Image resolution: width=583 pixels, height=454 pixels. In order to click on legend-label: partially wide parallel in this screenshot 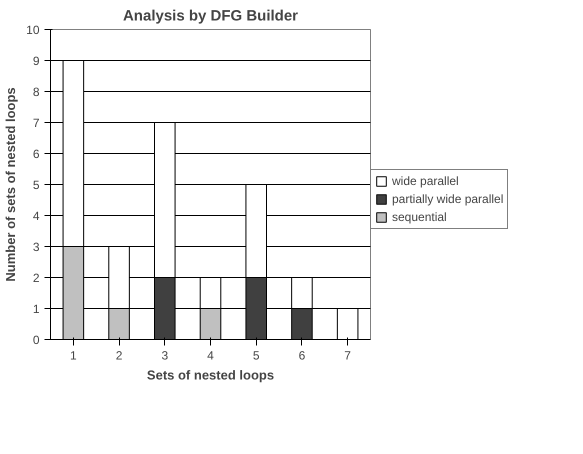, I will do `click(448, 199)`.